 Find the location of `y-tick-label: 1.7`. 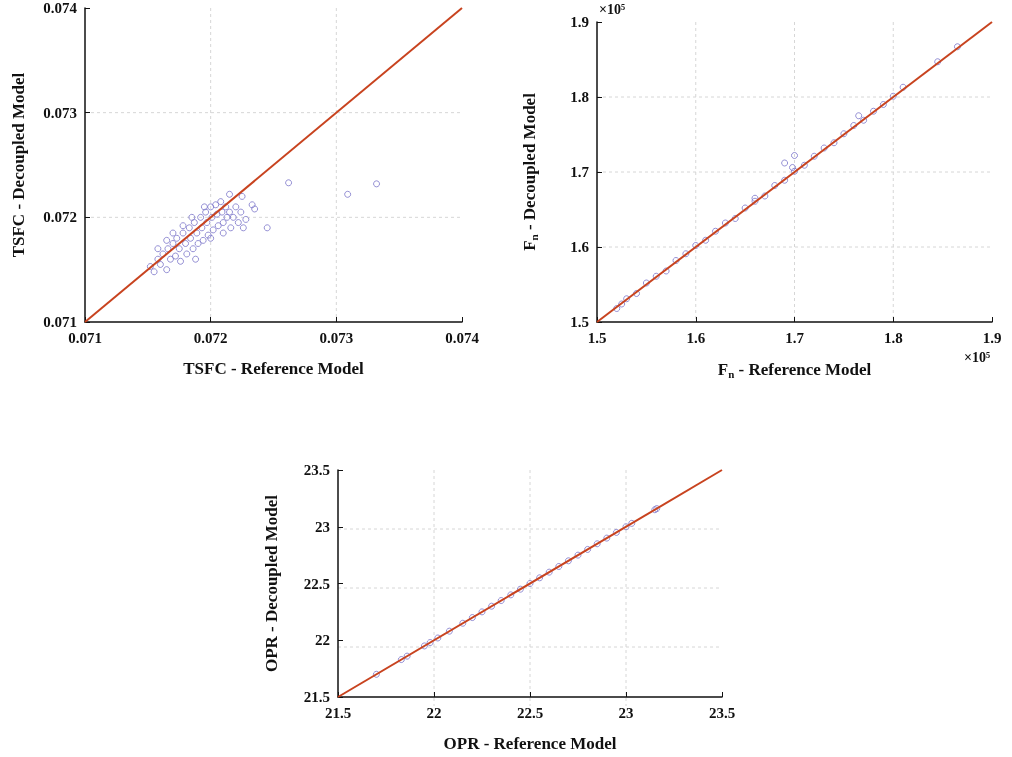

y-tick-label: 1.7 is located at coordinates (580, 172).